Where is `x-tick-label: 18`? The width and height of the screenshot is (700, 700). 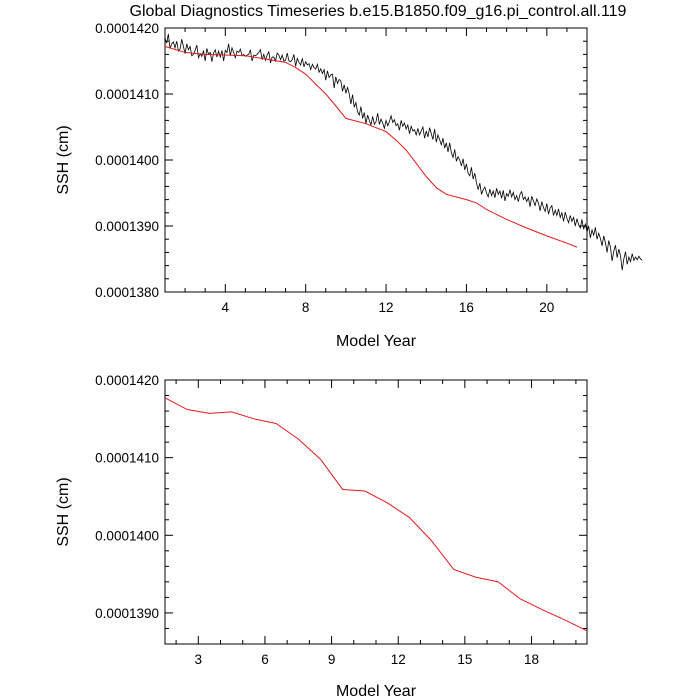
x-tick-label: 18 is located at coordinates (531, 659).